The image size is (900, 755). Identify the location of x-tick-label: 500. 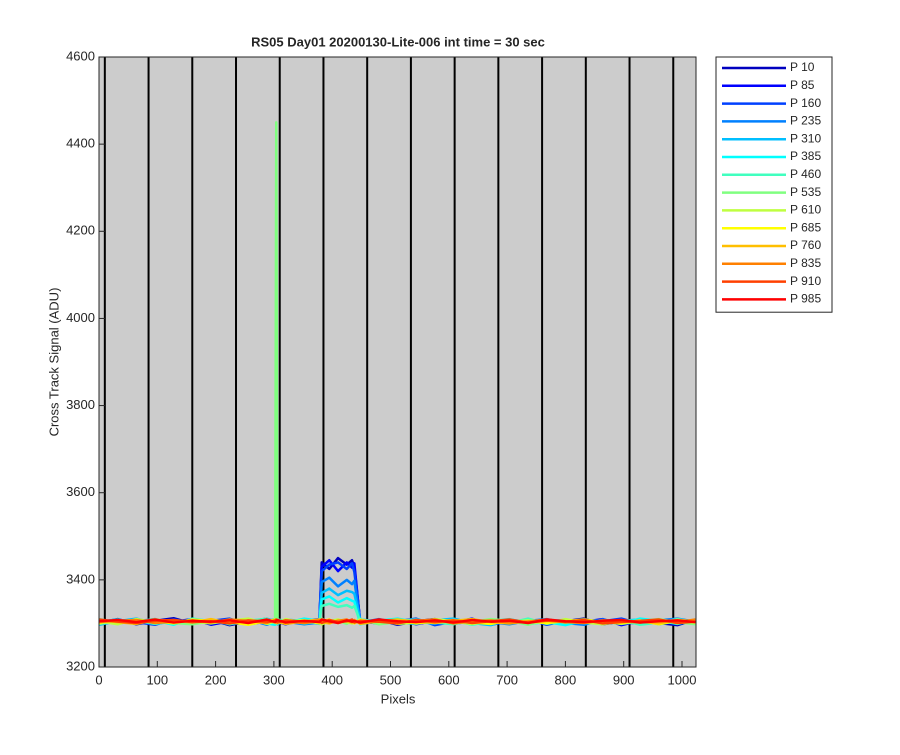
(391, 679).